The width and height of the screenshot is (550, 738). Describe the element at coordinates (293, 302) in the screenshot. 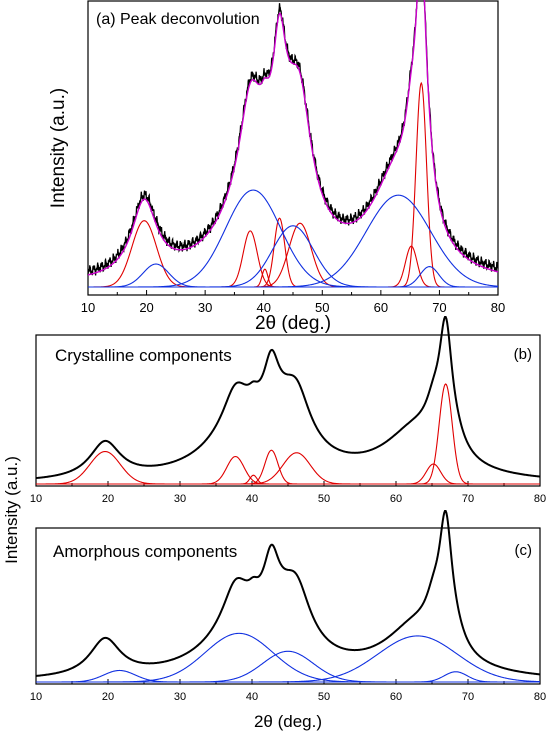

I see `panel-a-x-ticks: 10 20 30 40 50 60 70 80` at that location.